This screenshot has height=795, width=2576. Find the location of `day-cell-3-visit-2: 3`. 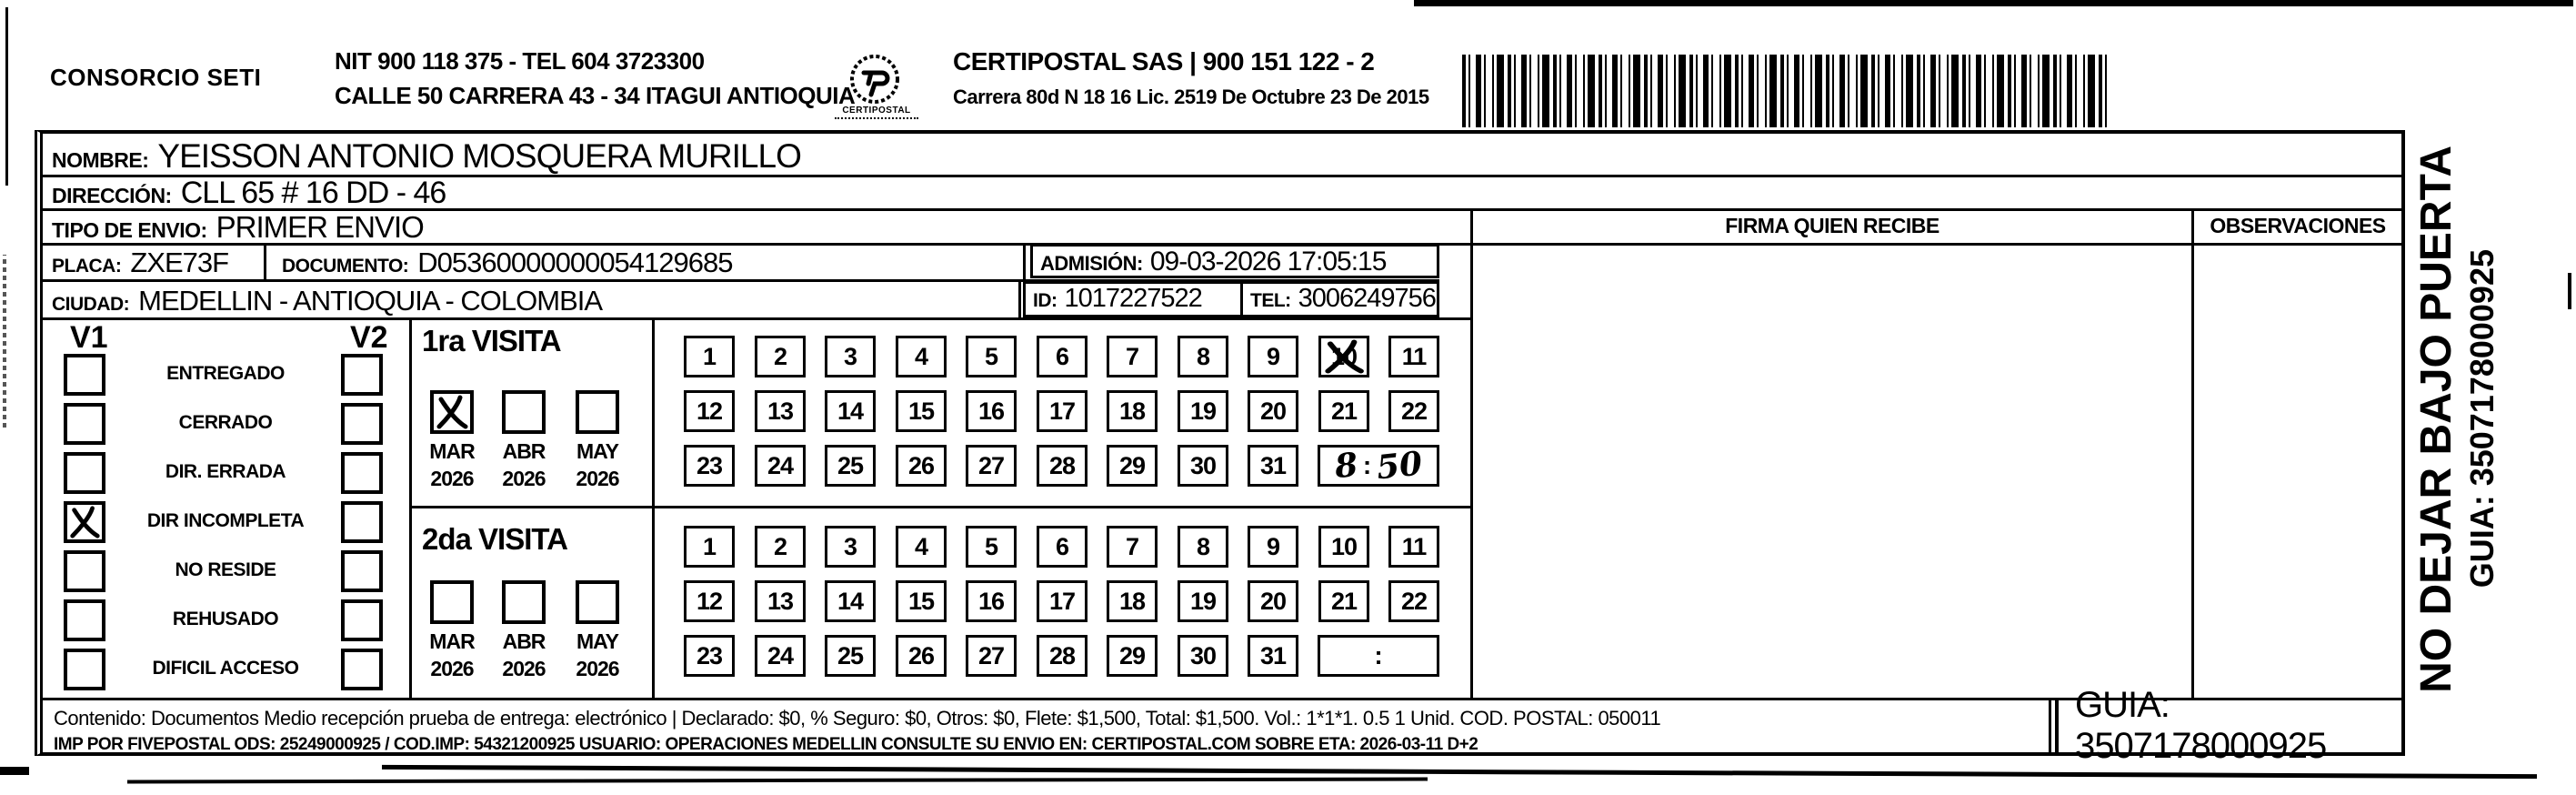

day-cell-3-visit-2: 3 is located at coordinates (850, 547).